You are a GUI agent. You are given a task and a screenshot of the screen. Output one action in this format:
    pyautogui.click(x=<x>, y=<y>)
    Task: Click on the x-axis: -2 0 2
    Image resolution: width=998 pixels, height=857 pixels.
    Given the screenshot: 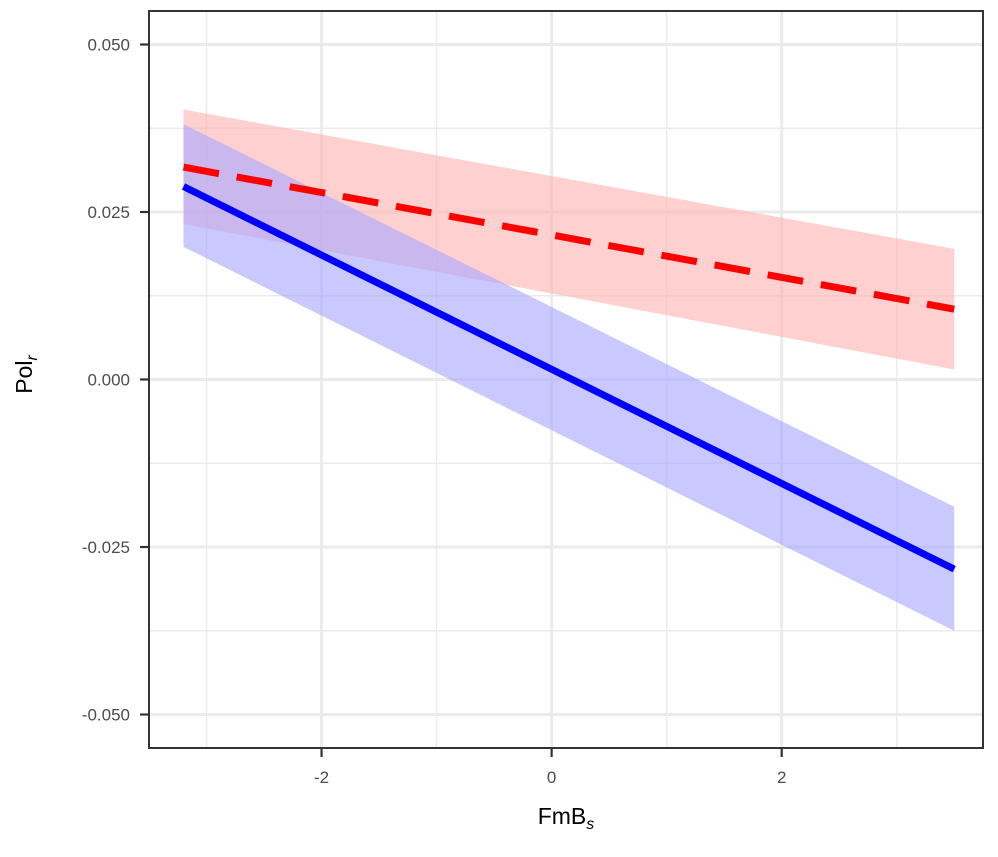 What is the action you would take?
    pyautogui.click(x=550, y=767)
    